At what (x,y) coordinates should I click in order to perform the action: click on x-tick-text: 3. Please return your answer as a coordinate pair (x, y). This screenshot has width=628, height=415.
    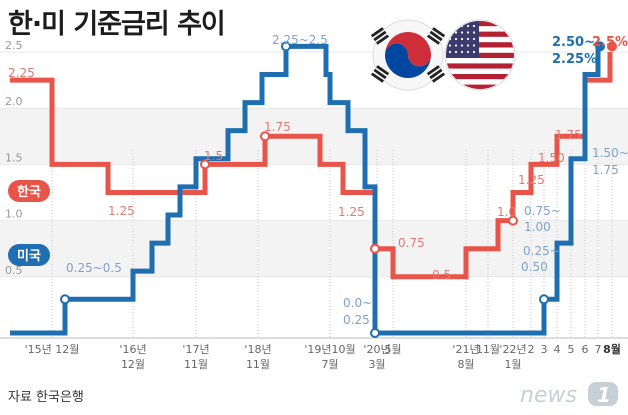
    Looking at the image, I should click on (544, 349).